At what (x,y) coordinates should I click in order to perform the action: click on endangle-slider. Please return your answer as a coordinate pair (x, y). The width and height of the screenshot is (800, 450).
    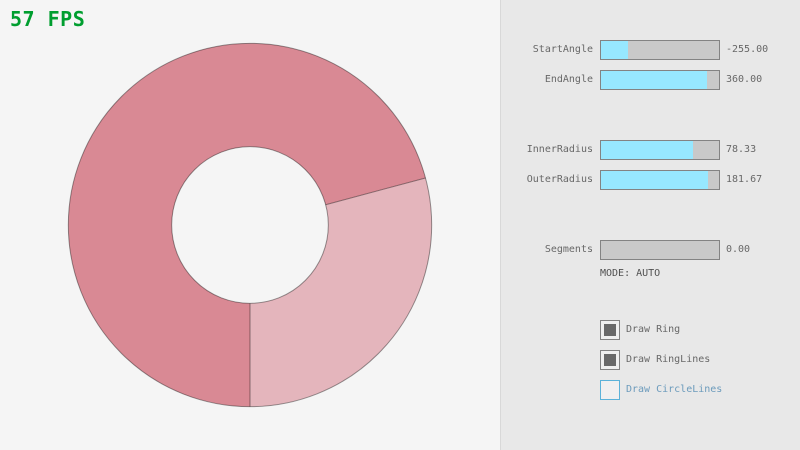
    Looking at the image, I should click on (660, 80).